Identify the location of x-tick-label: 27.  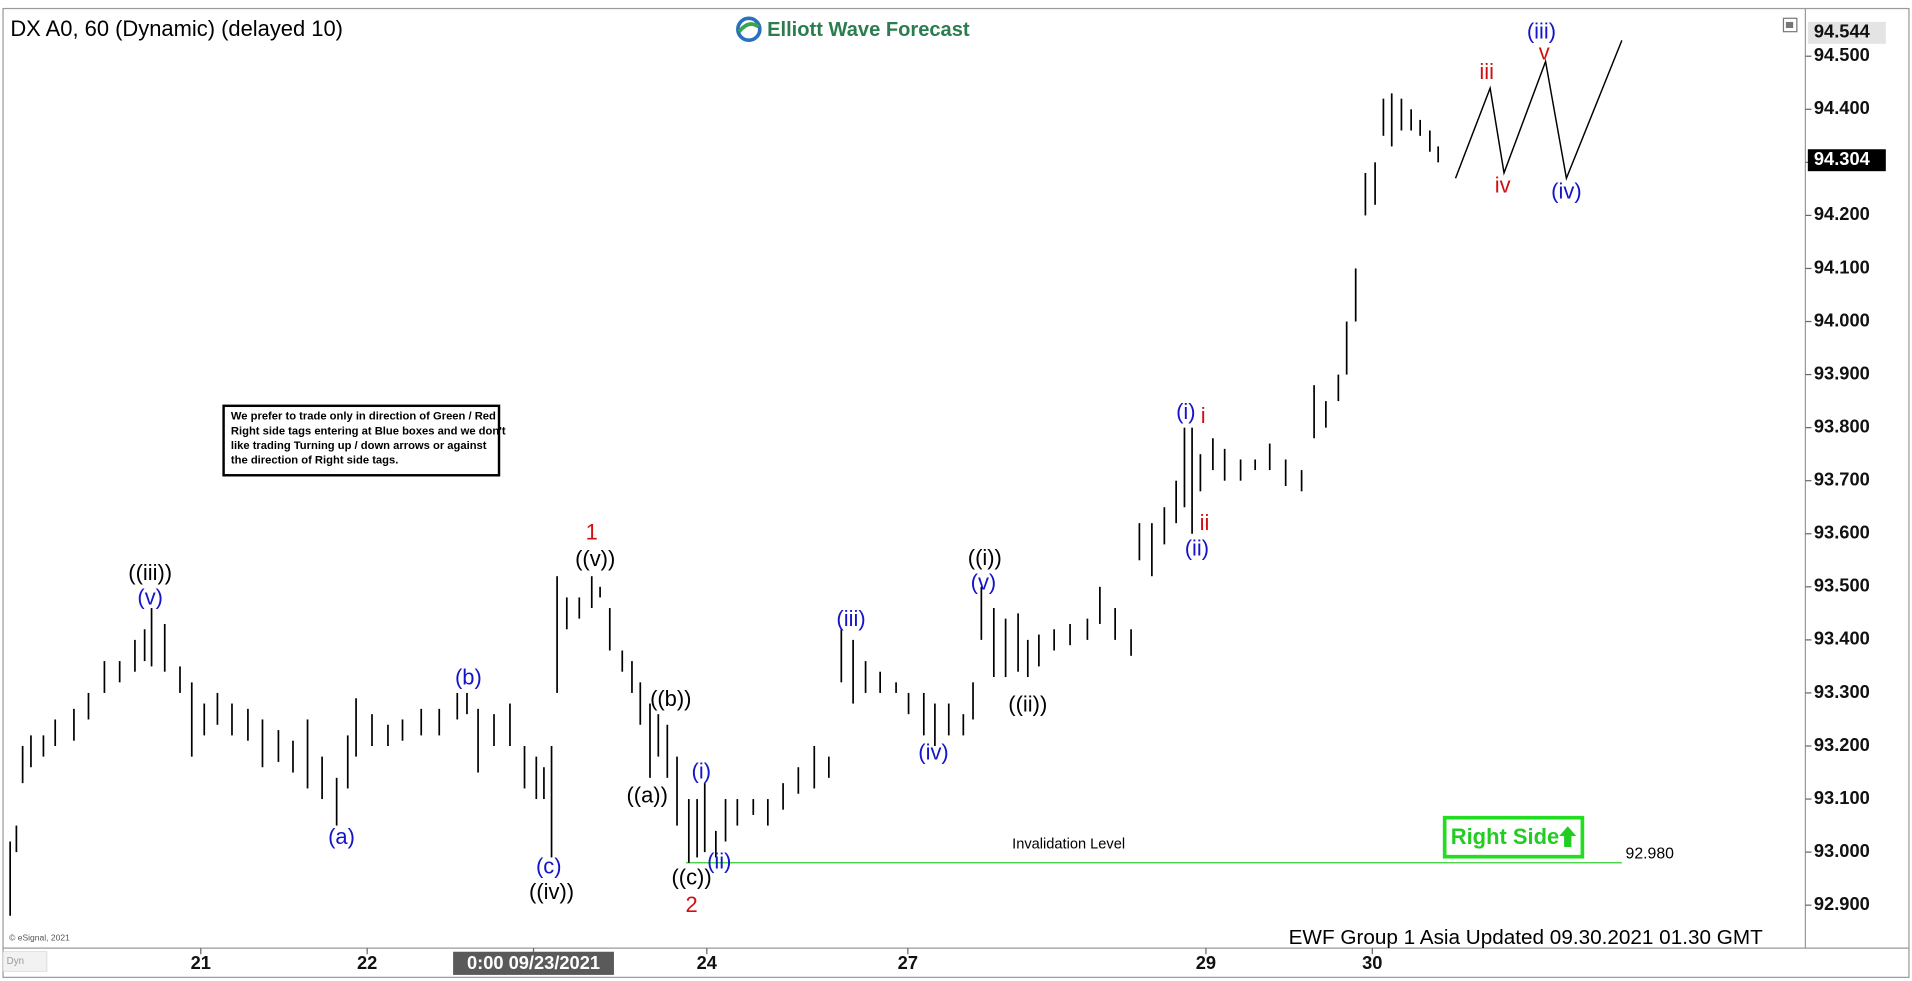
(908, 962).